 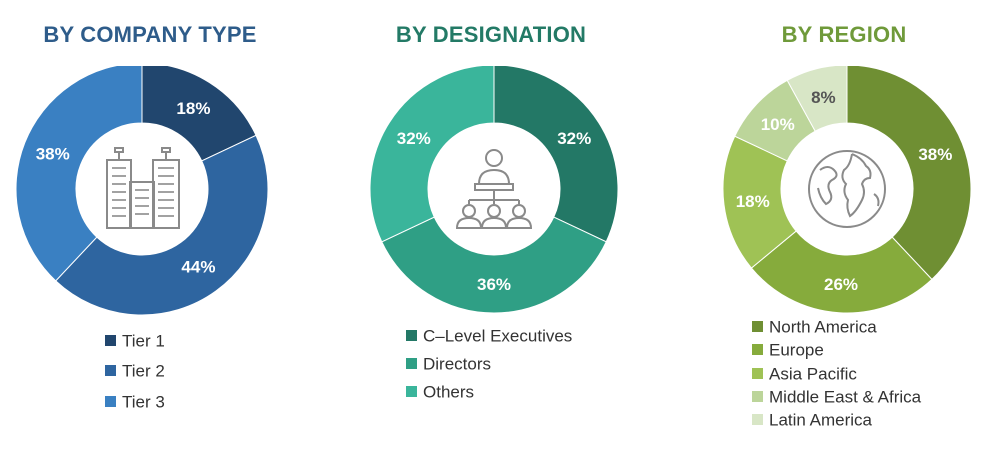 What do you see at coordinates (143, 371) in the screenshot?
I see `legend-label: Tier 2` at bounding box center [143, 371].